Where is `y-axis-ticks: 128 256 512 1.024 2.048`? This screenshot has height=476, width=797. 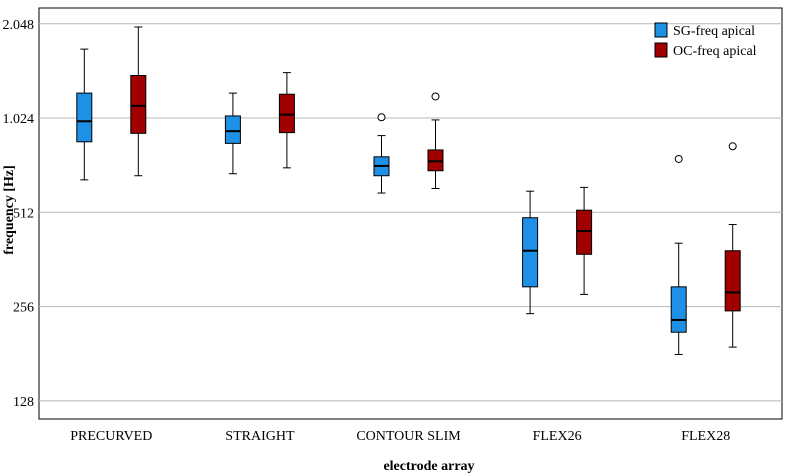
y-axis-ticks: 128 256 512 1.024 2.048 is located at coordinates (19, 214).